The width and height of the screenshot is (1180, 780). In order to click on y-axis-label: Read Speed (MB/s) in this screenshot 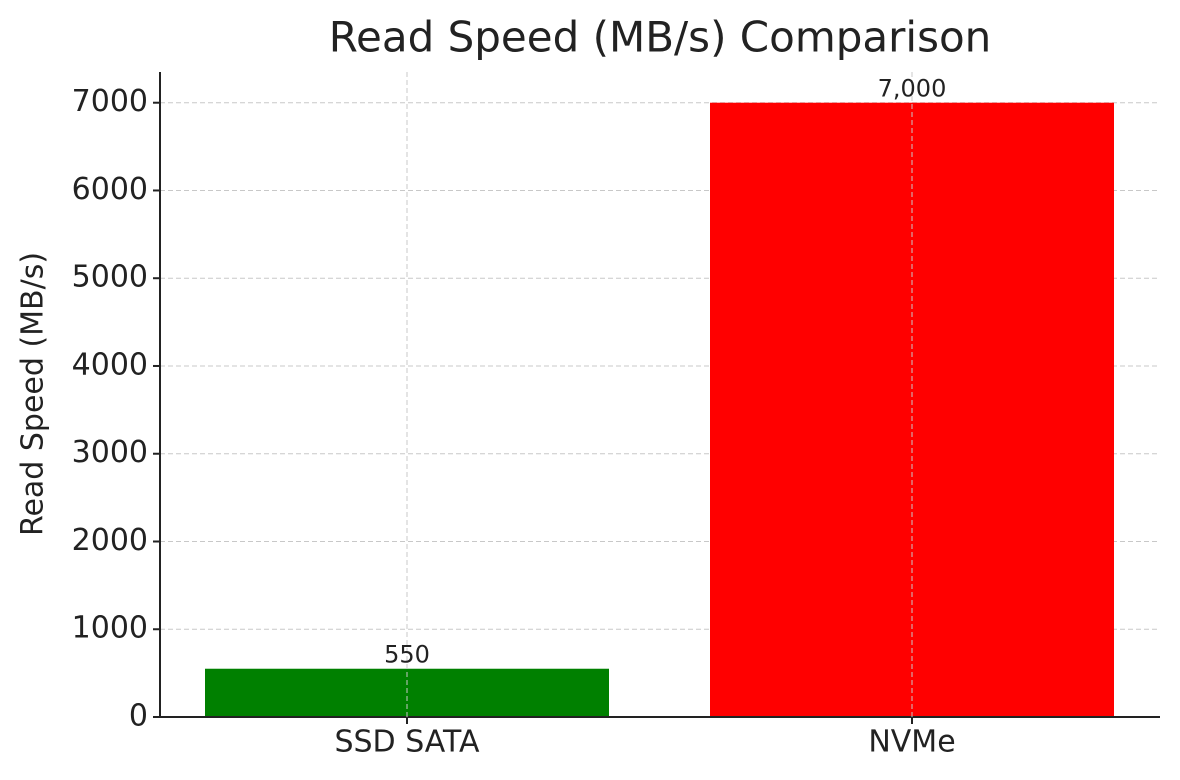, I will do `click(33, 394)`.